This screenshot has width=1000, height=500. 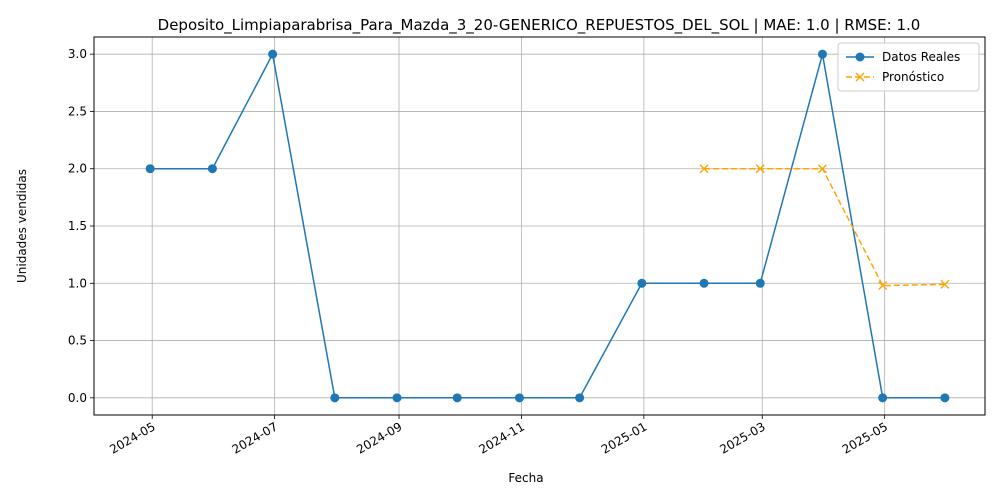 I want to click on y-tick-label: 3.0, so click(x=77, y=54).